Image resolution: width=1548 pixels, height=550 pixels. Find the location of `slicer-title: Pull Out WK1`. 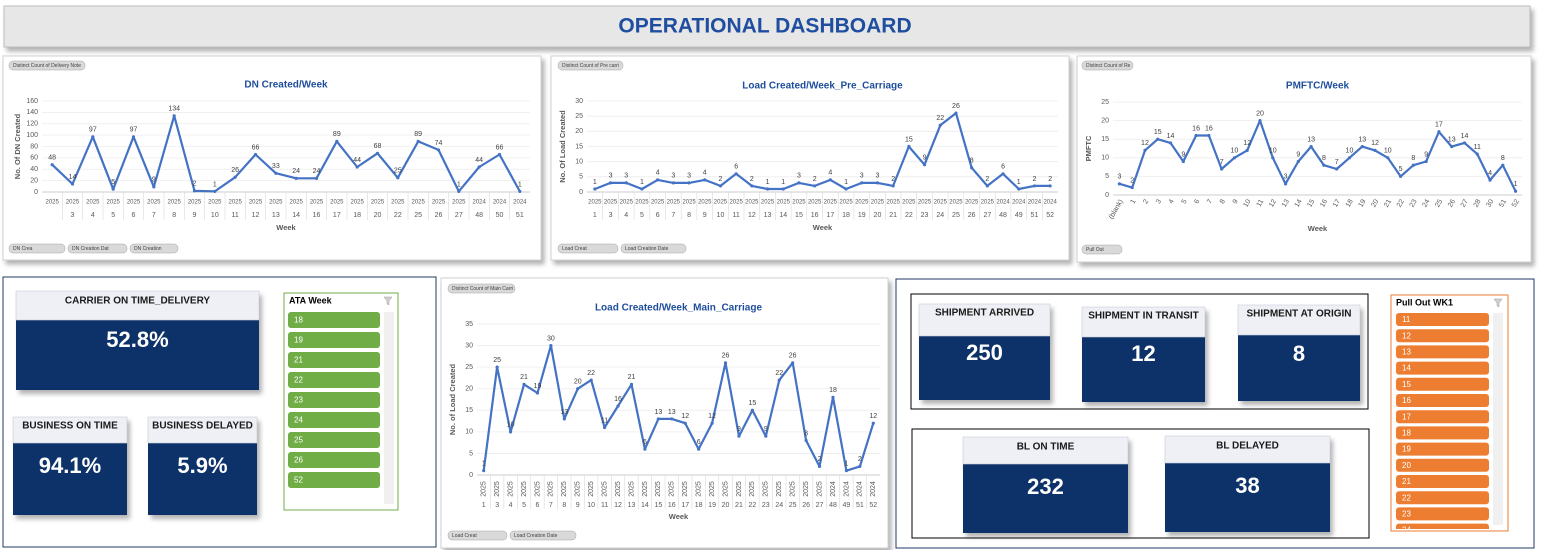

slicer-title: Pull Out WK1 is located at coordinates (1424, 302).